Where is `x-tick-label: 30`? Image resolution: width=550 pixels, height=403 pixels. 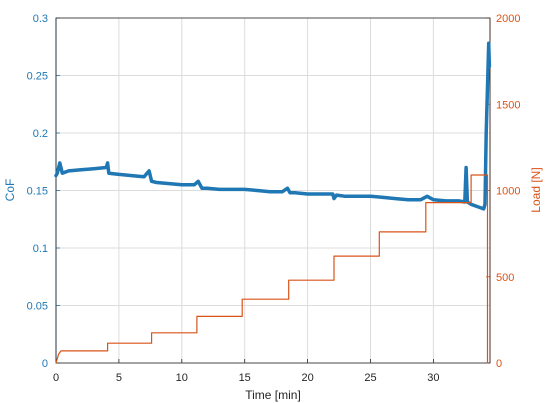 x-tick-label: 30 is located at coordinates (433, 378).